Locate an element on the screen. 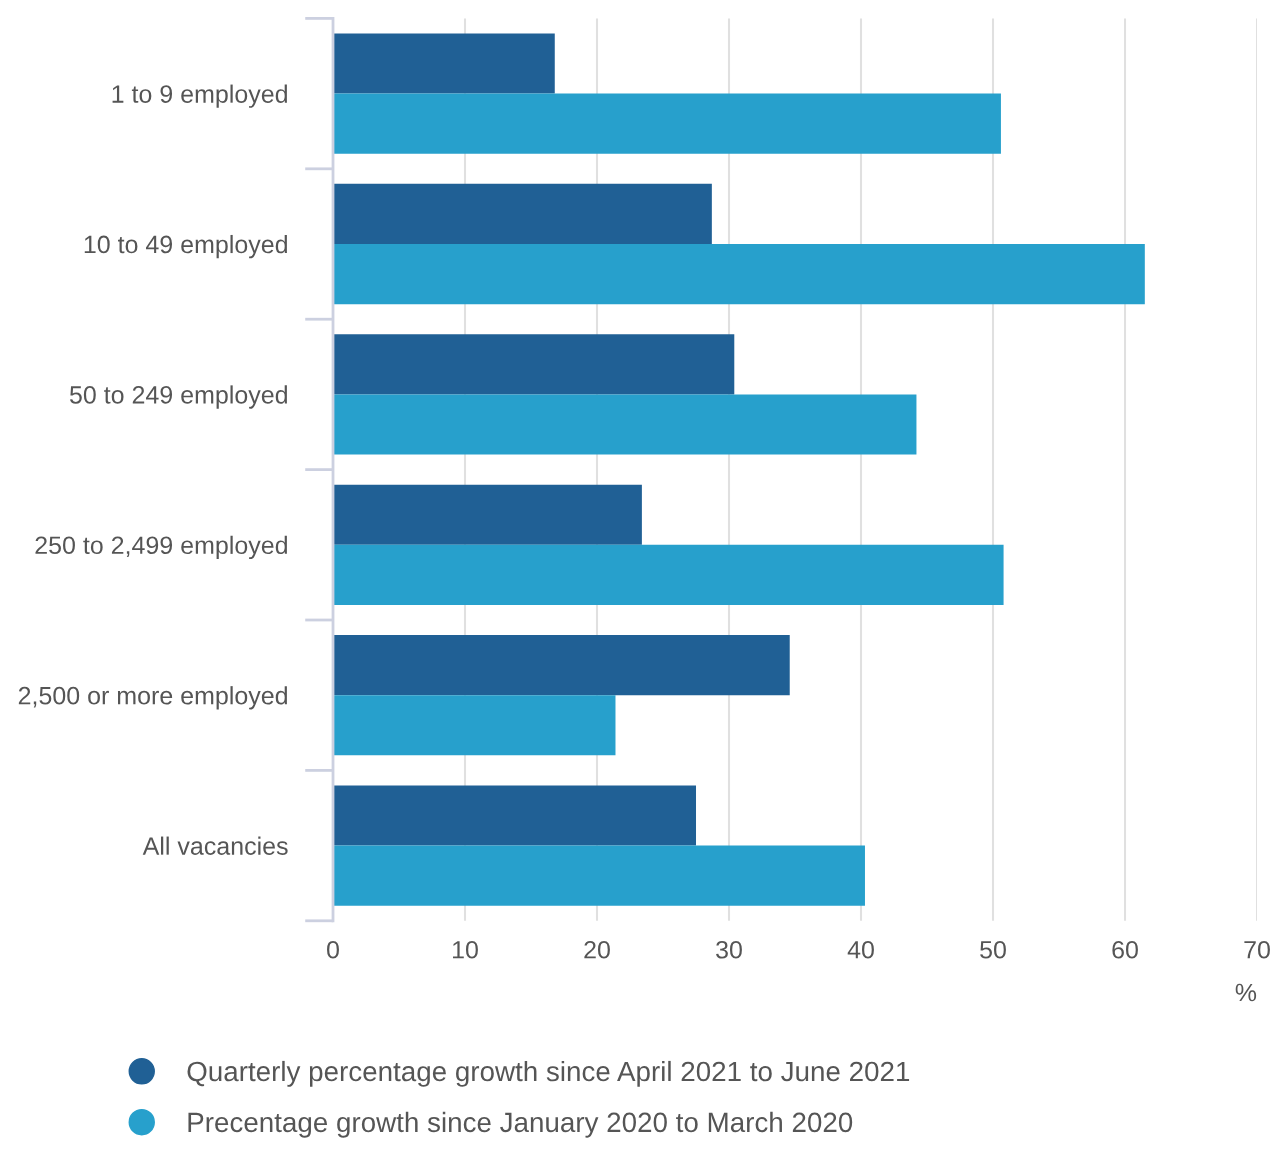 This screenshot has height=1151, width=1271. x-tick-label: 30 is located at coordinates (729, 949).